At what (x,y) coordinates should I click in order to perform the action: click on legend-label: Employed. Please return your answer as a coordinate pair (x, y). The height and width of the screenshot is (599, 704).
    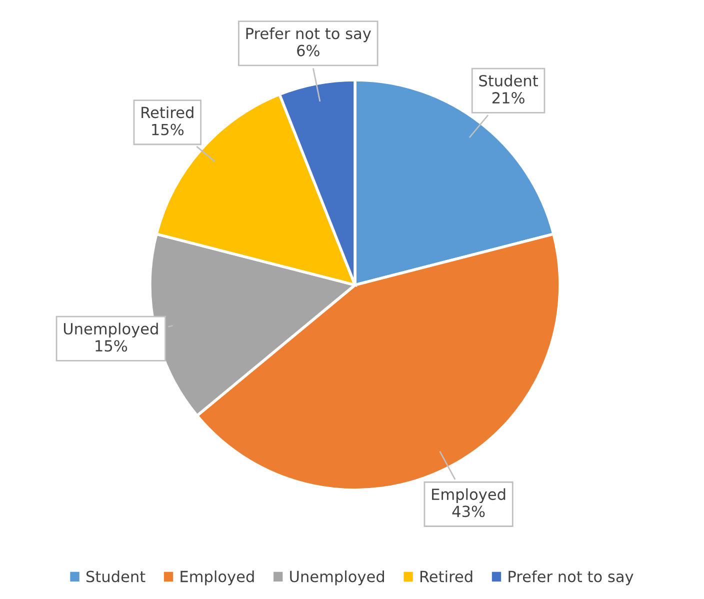
    Looking at the image, I should click on (217, 578).